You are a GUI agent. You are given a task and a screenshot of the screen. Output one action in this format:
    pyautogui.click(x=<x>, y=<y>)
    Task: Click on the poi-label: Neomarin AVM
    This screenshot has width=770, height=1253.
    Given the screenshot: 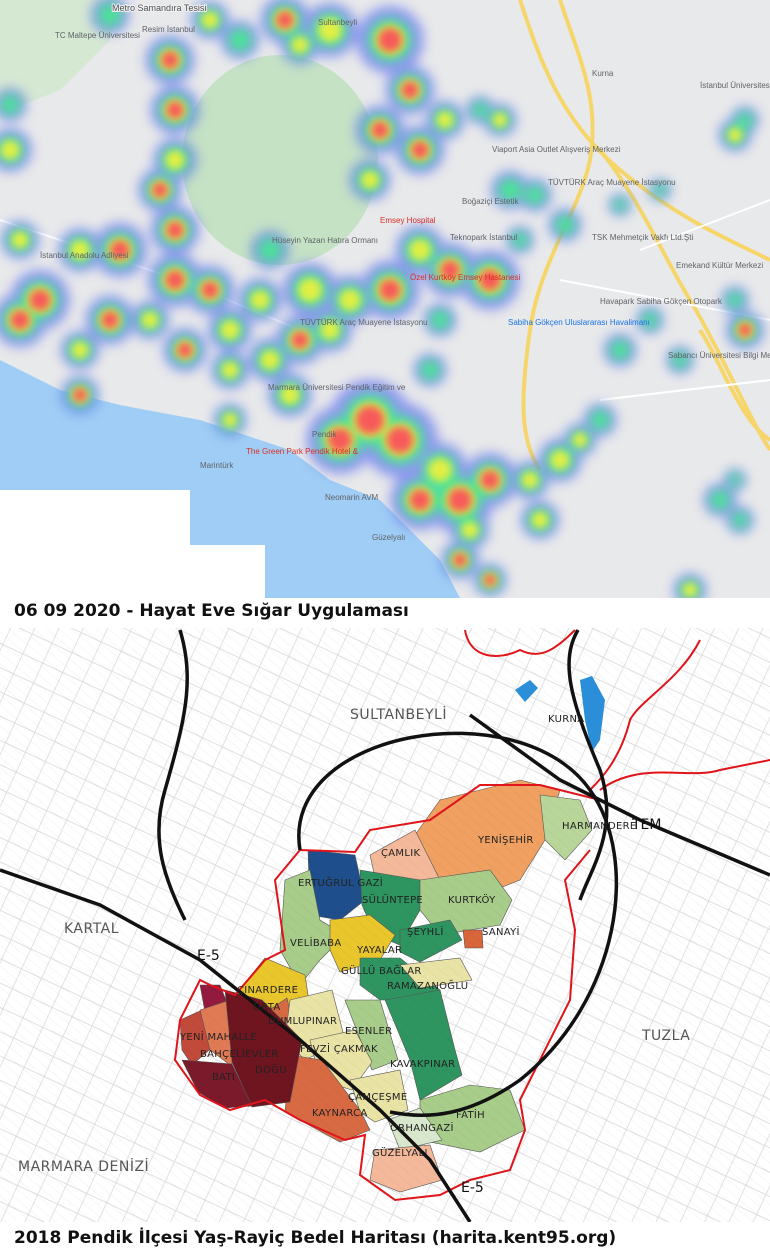 What is the action you would take?
    pyautogui.click(x=352, y=497)
    